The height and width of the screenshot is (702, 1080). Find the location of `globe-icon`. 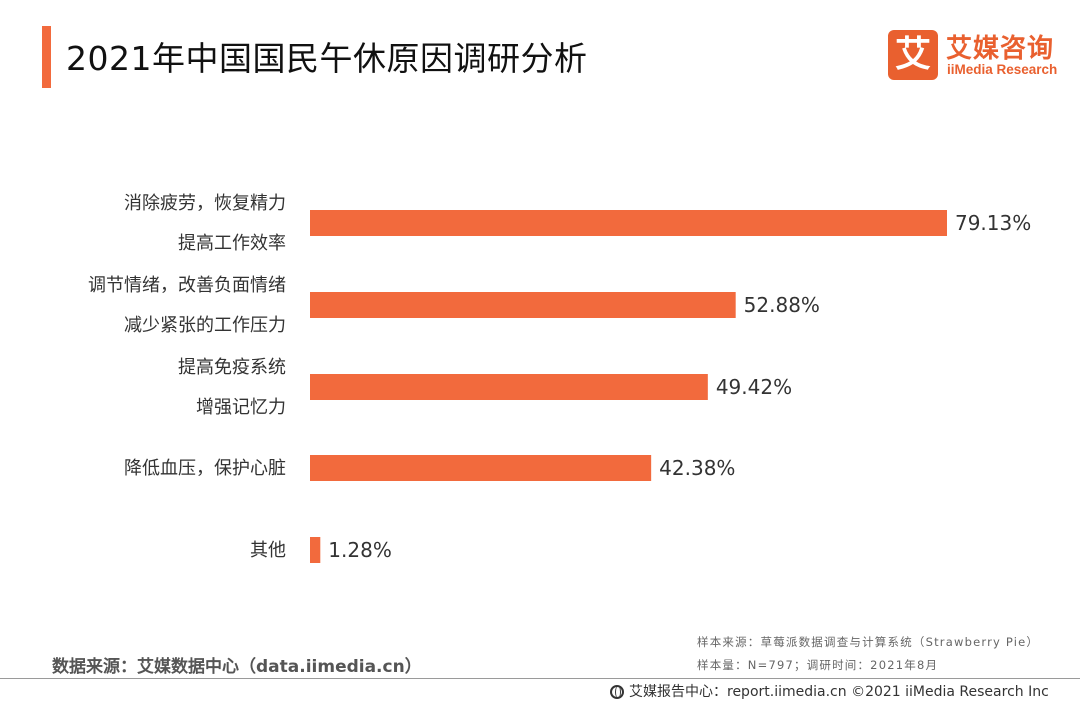

globe-icon is located at coordinates (617, 692).